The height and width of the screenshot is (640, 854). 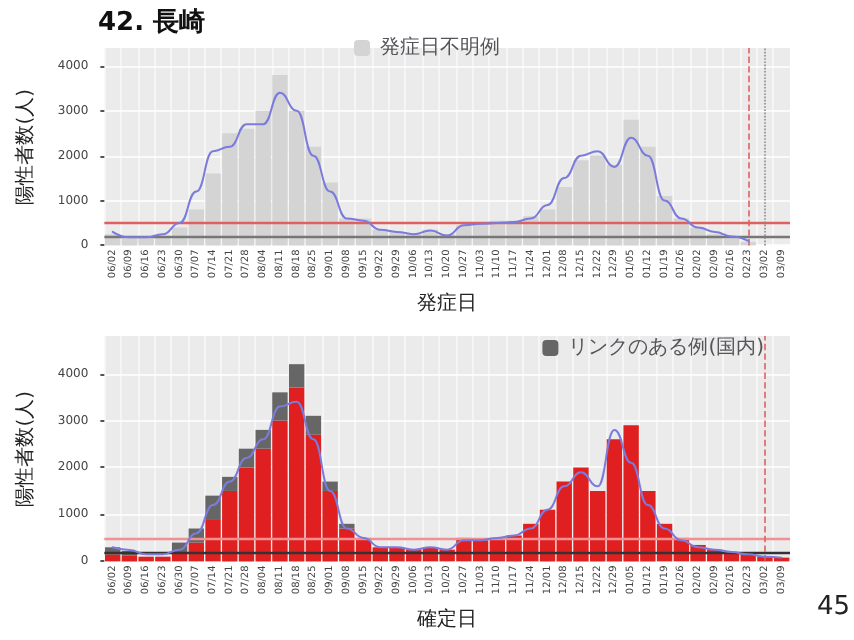 What do you see at coordinates (446, 619) in the screenshot?
I see `x-axis-title: 確定日` at bounding box center [446, 619].